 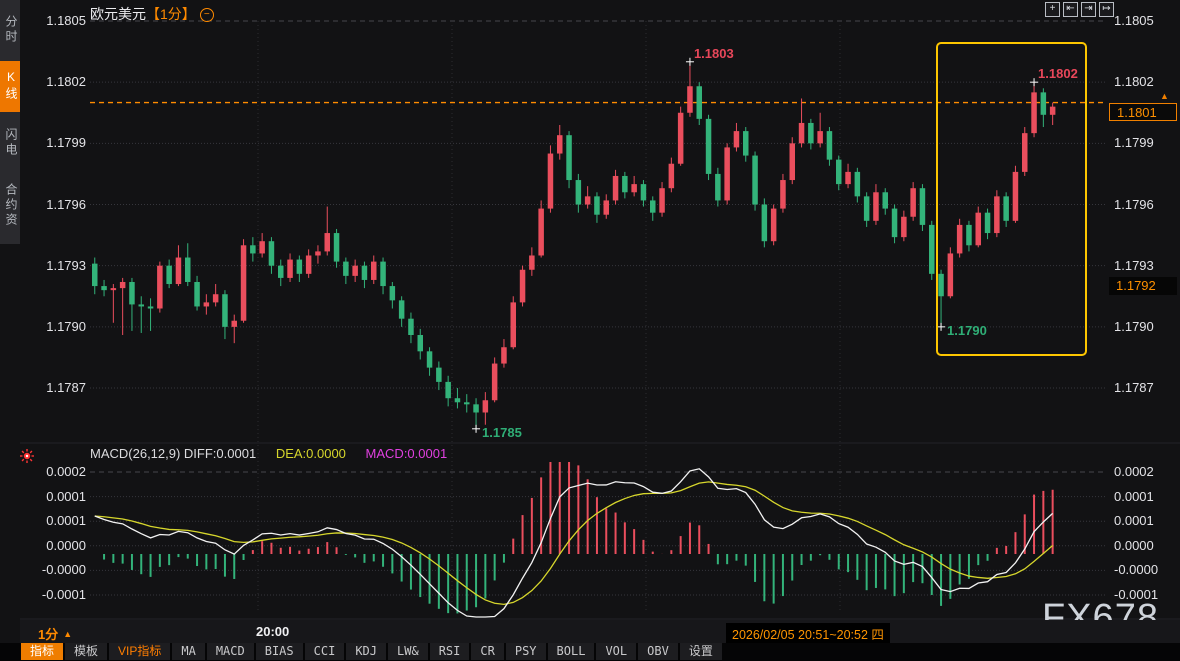 What do you see at coordinates (502, 432) in the screenshot?
I see `extreme-price-annotation: 1.1785` at bounding box center [502, 432].